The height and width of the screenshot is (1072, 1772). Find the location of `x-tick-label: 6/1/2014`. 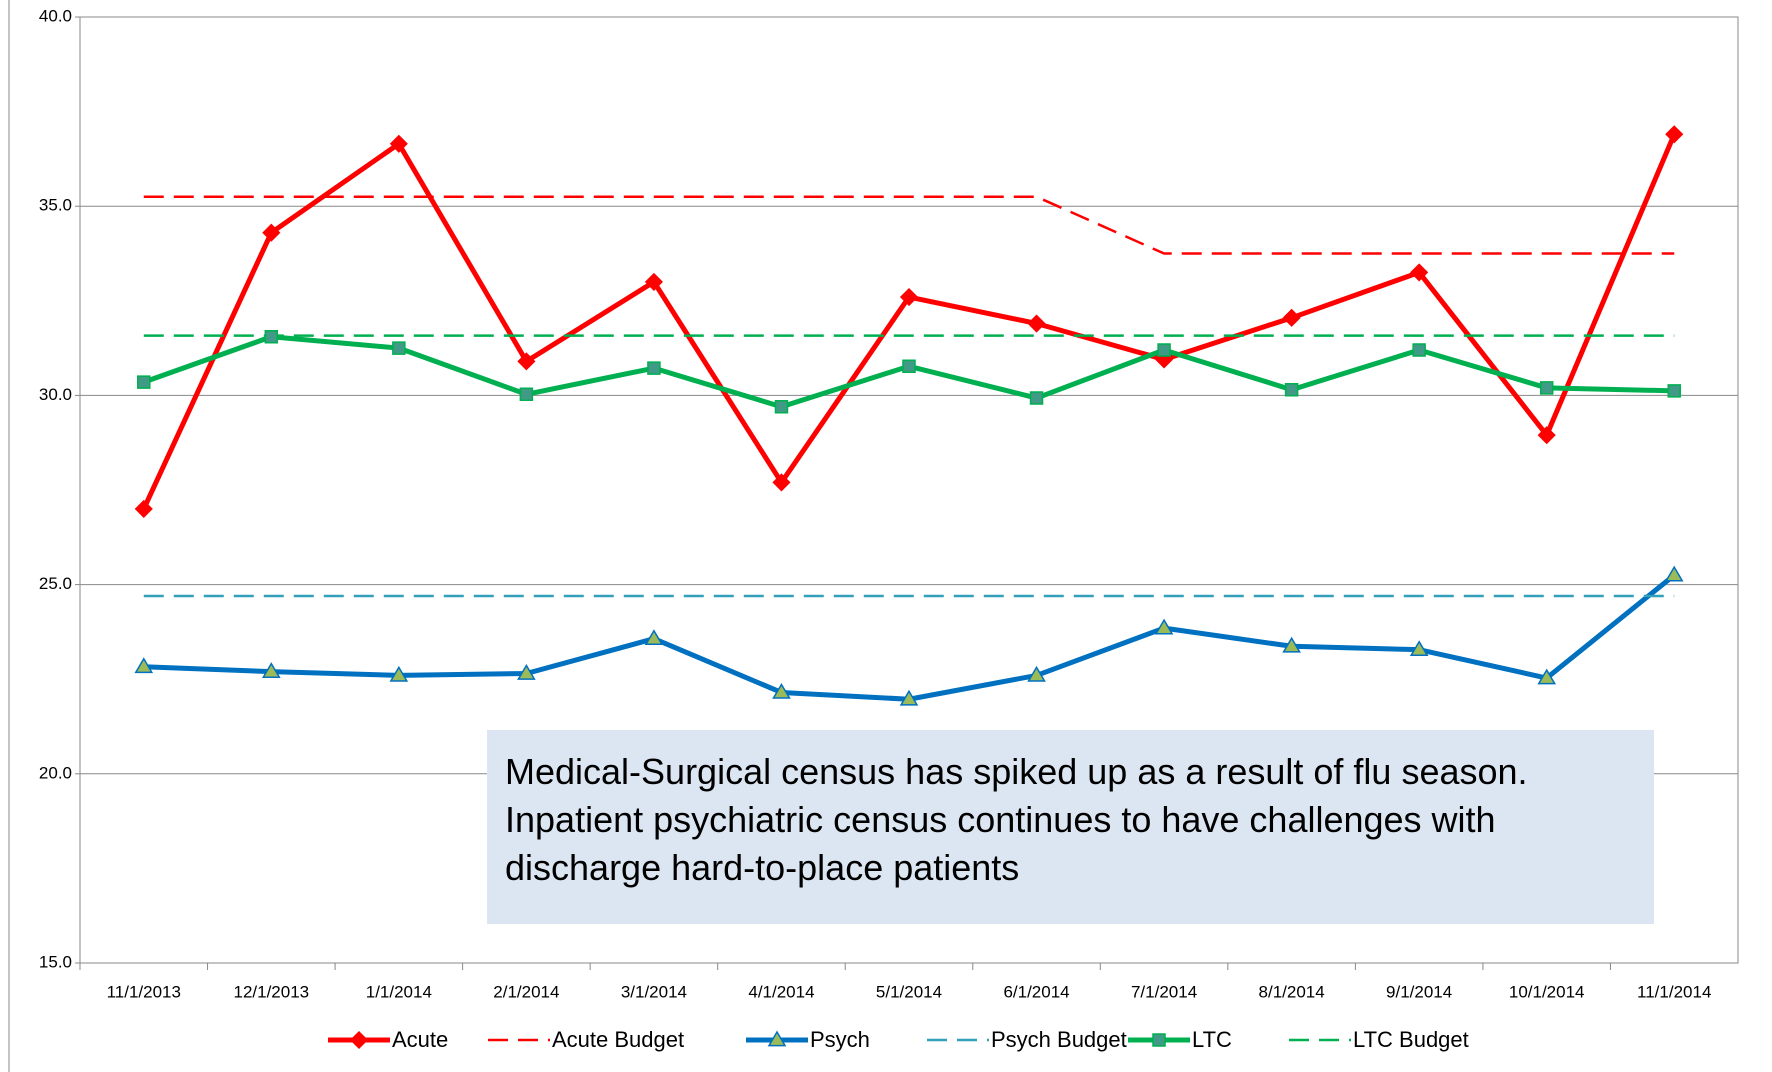

x-tick-label: 6/1/2014 is located at coordinates (1036, 991).